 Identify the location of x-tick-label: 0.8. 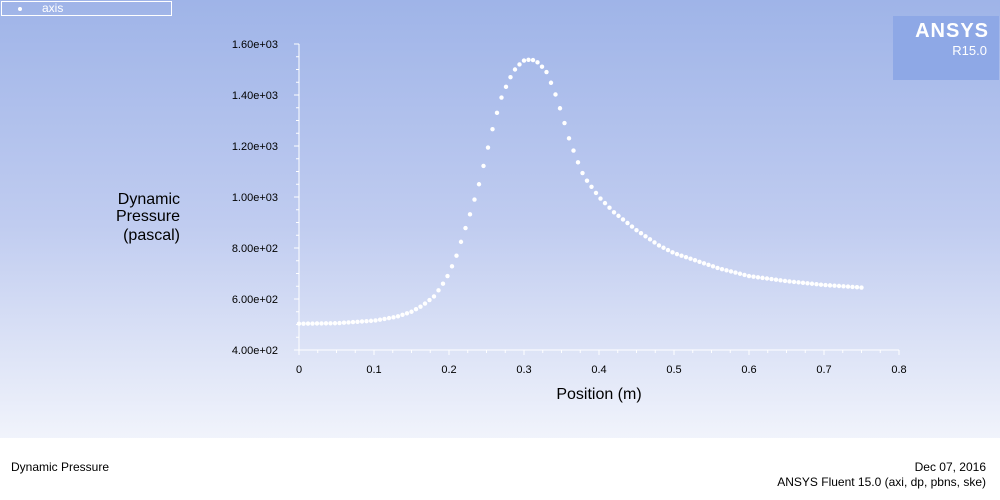
(898, 370).